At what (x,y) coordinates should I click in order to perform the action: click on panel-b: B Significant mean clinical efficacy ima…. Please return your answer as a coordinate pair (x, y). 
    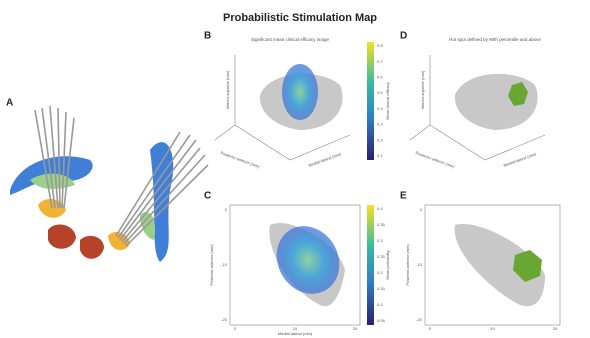
    Looking at the image, I should click on (297, 100).